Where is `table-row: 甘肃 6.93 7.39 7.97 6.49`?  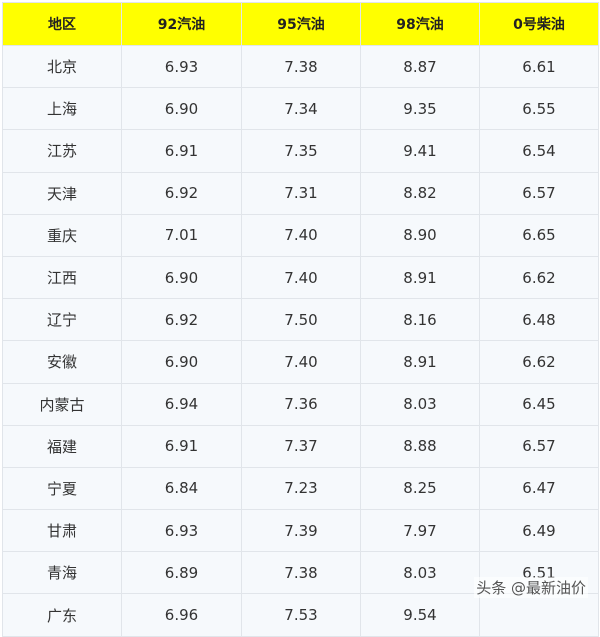 table-row: 甘肃 6.93 7.39 7.97 6.49 is located at coordinates (300, 531).